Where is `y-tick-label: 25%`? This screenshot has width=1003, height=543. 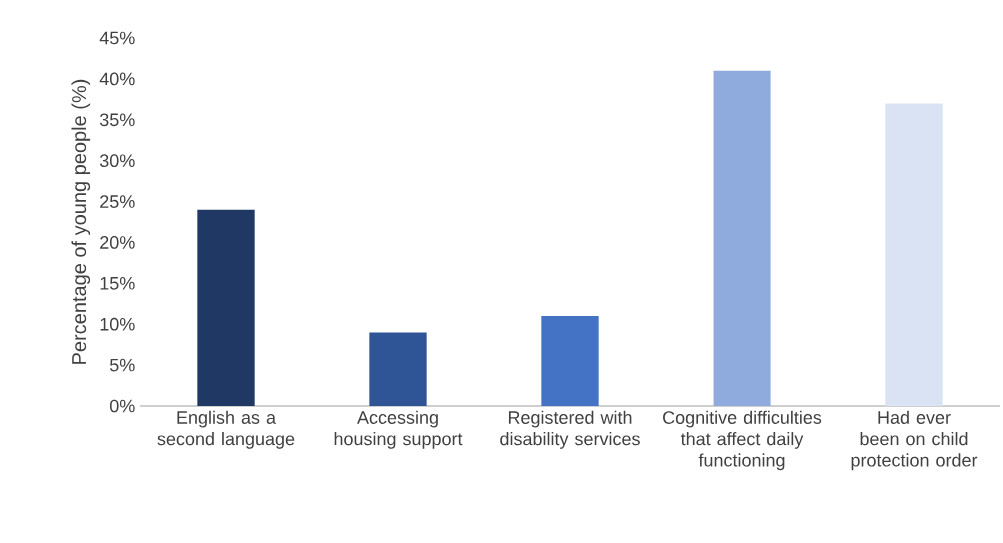 y-tick-label: 25% is located at coordinates (117, 201).